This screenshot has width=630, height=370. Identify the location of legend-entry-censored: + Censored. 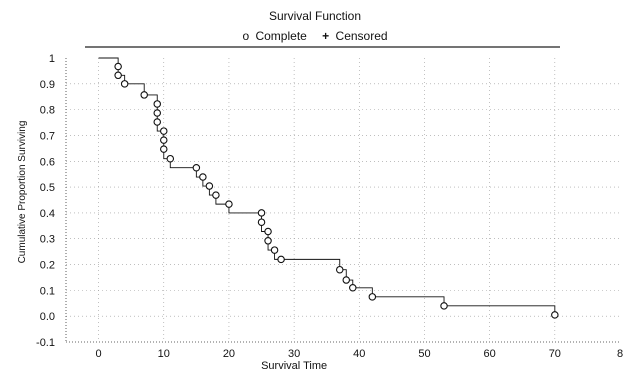
(354, 36).